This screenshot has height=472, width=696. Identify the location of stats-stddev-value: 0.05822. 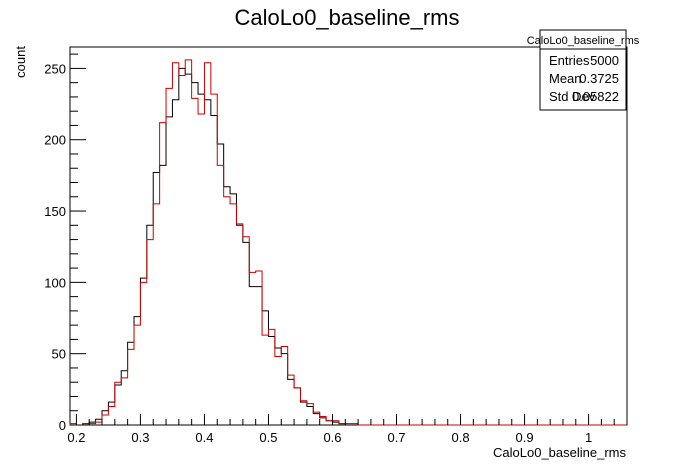
(595, 96).